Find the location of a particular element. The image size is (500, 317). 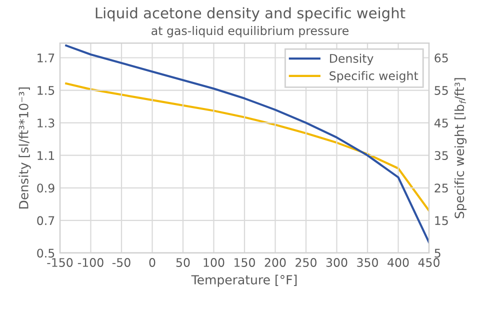

x-tick-label: 300 is located at coordinates (337, 262).